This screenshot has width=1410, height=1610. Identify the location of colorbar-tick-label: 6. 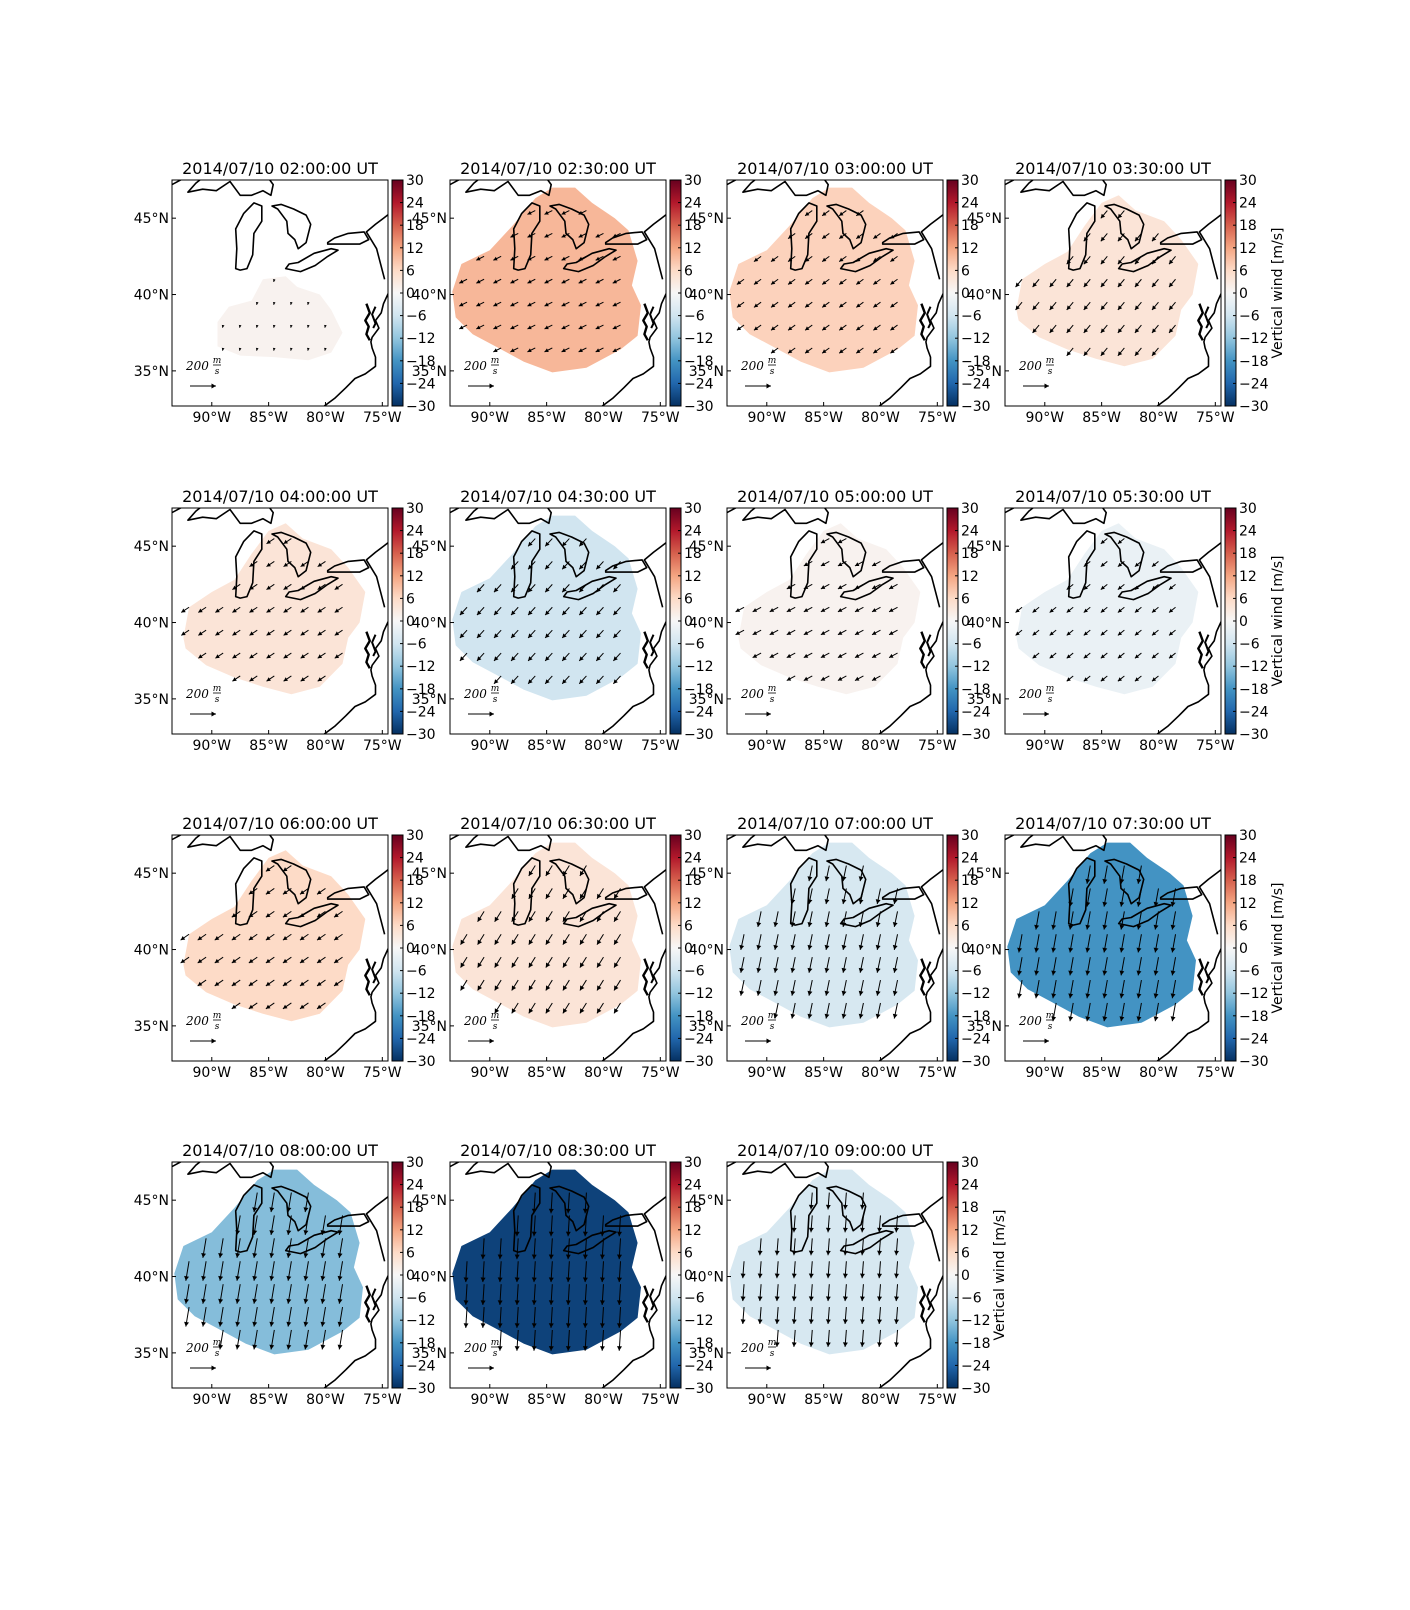
(688, 1253).